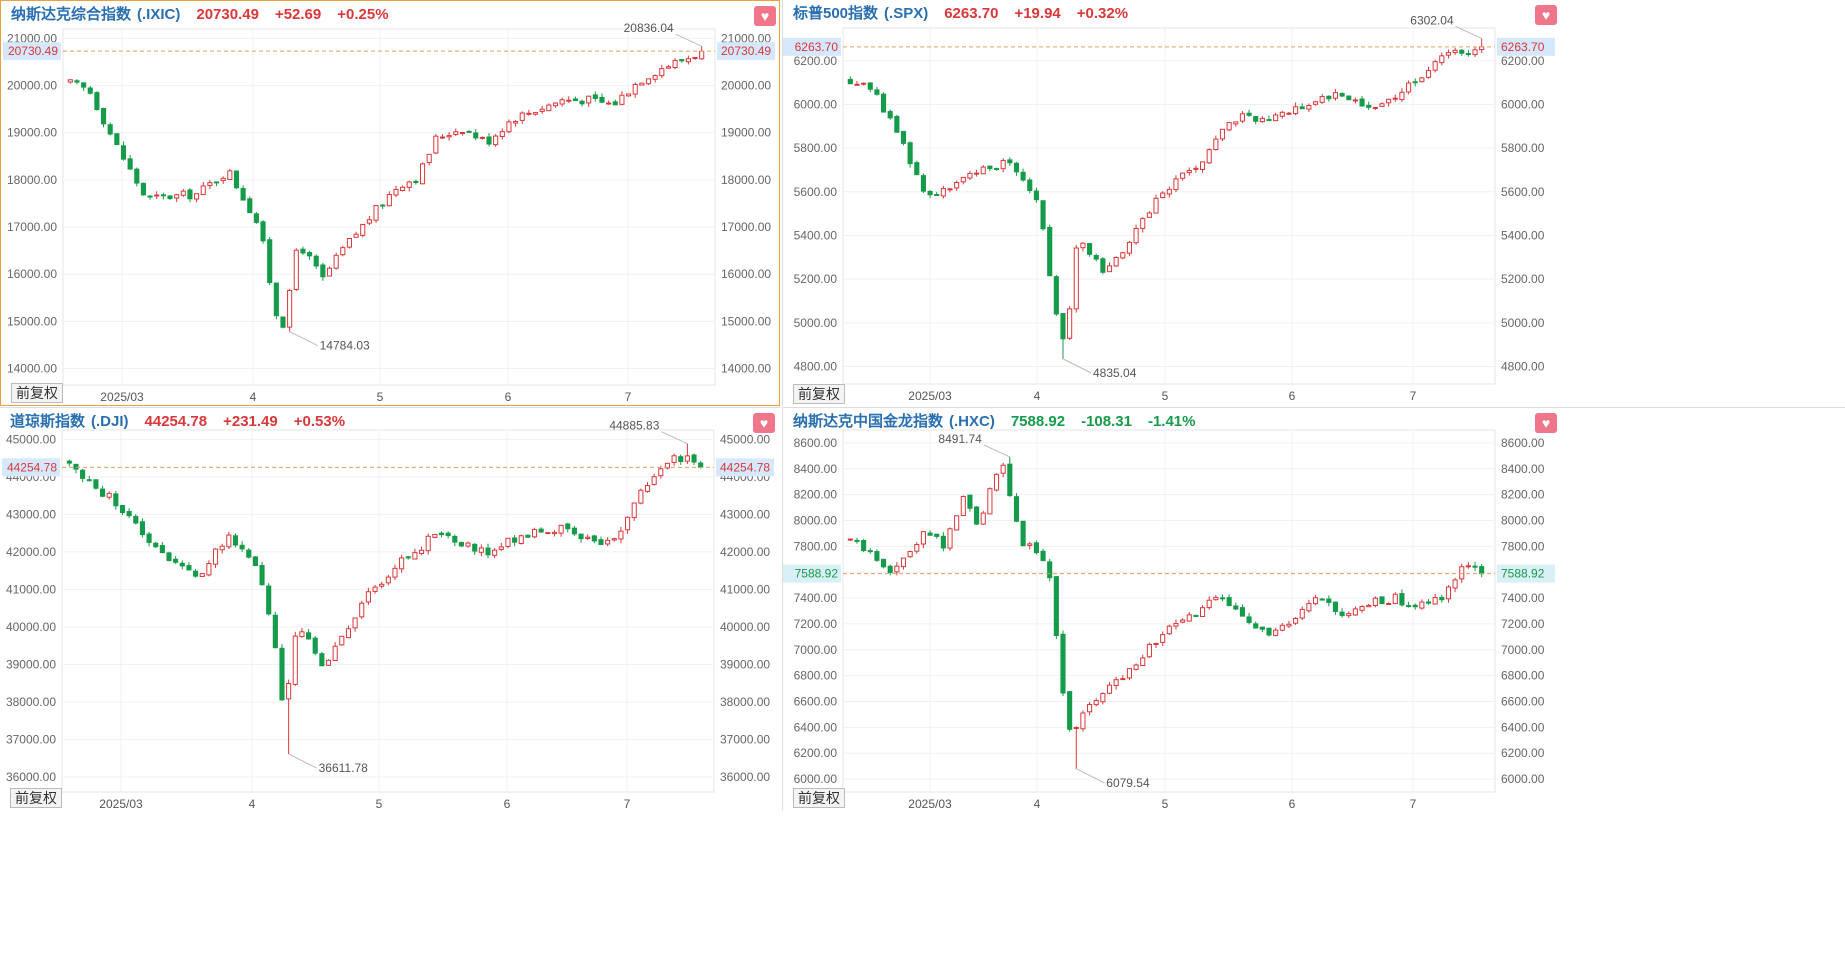  Describe the element at coordinates (1169, 611) in the screenshot. I see `plot-area` at that location.